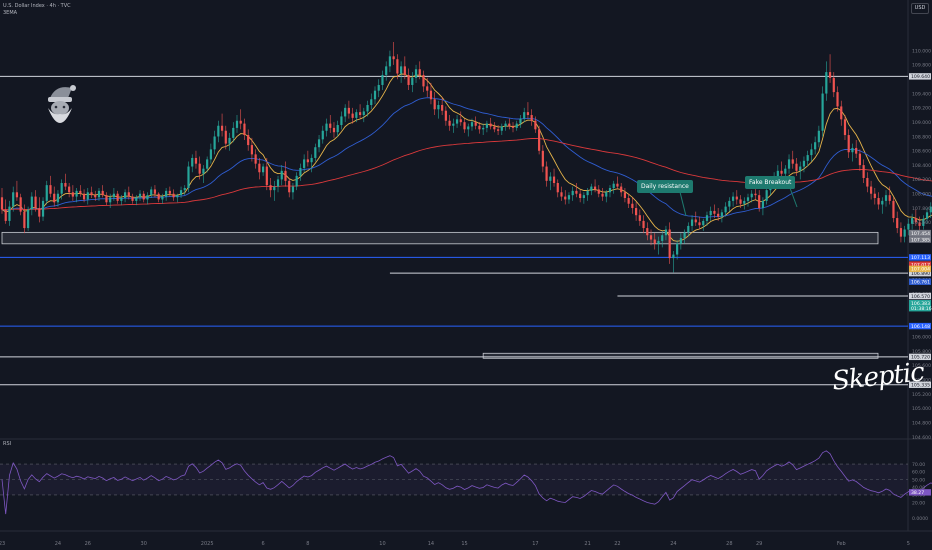 Image resolution: width=932 pixels, height=550 pixels. Describe the element at coordinates (920, 304) in the screenshot. I see `price-badge-label: 106.383` at that location.